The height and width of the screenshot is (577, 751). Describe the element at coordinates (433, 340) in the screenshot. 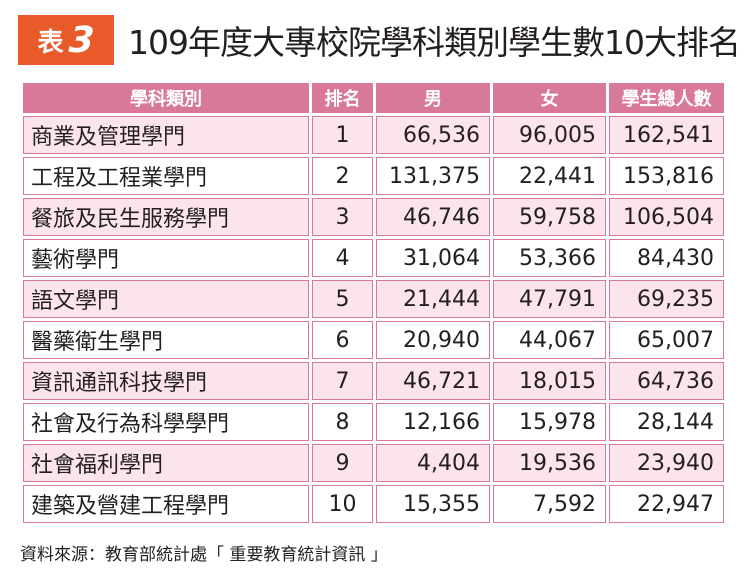

I see `cell-male: 20,940` at that location.